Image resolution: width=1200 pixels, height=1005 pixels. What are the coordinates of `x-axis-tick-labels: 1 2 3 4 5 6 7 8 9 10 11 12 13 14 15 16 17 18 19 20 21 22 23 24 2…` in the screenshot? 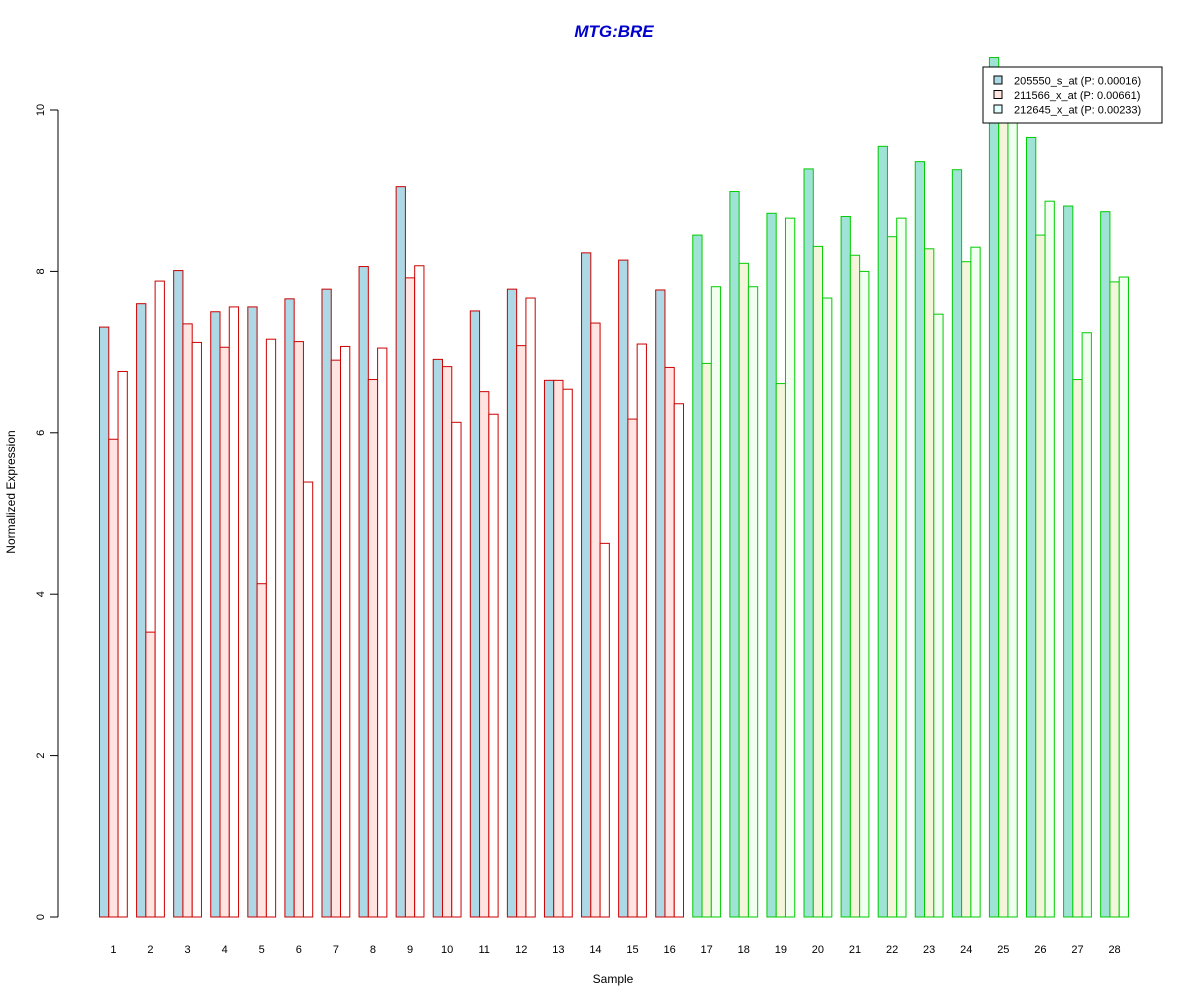 It's located at (615, 950).